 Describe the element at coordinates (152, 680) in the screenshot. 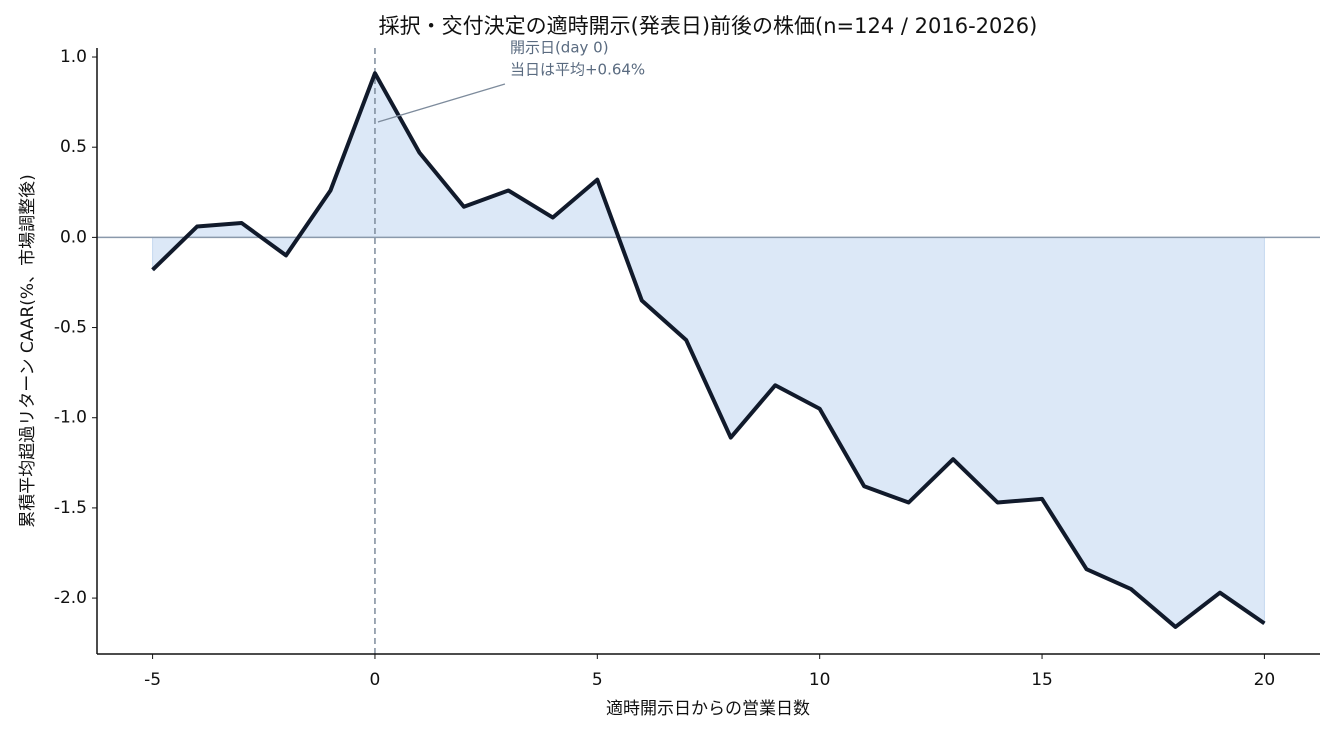

I see `x-tick-label: -5` at that location.